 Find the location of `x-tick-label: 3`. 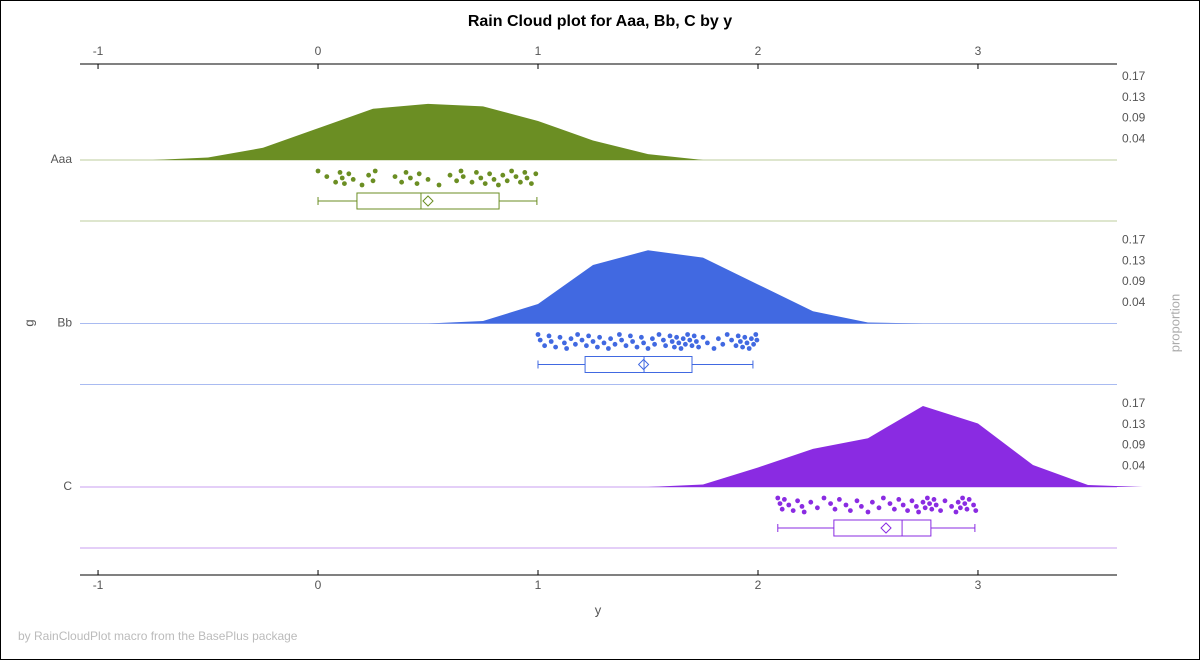

x-tick-label: 3 is located at coordinates (978, 51).